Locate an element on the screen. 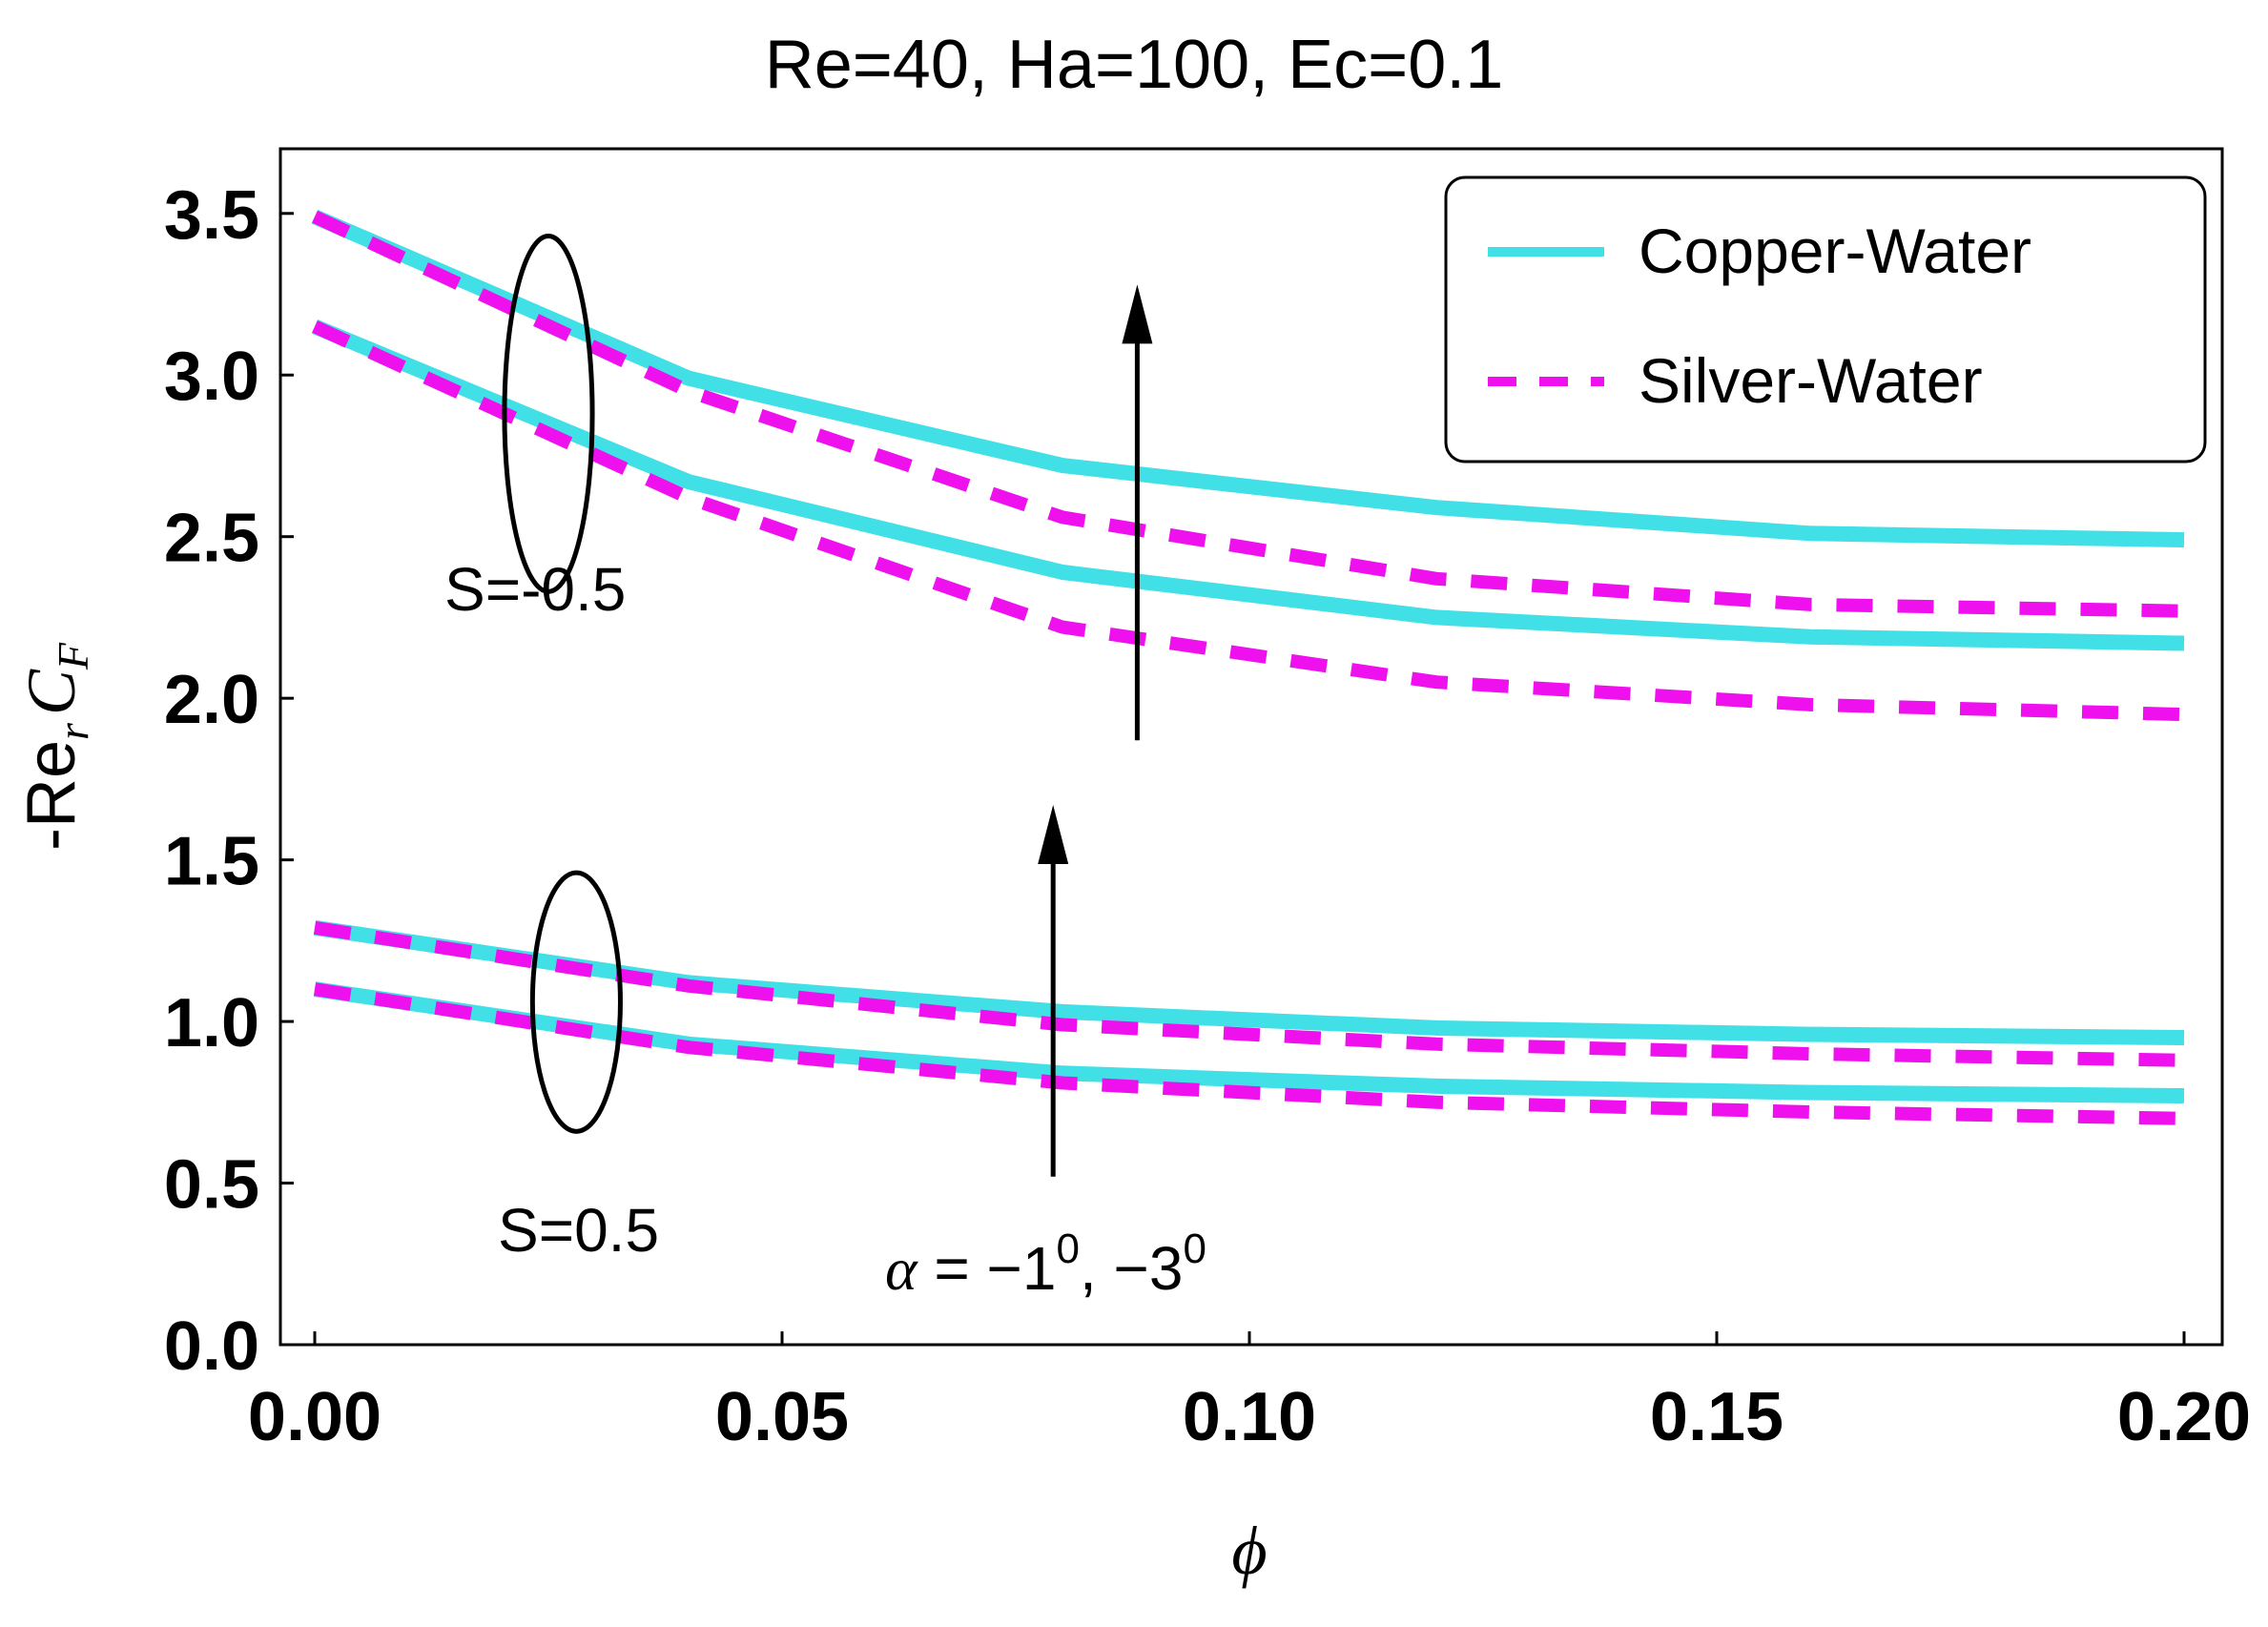 This screenshot has height=1627, width=2268. legend-box is located at coordinates (1826, 319).